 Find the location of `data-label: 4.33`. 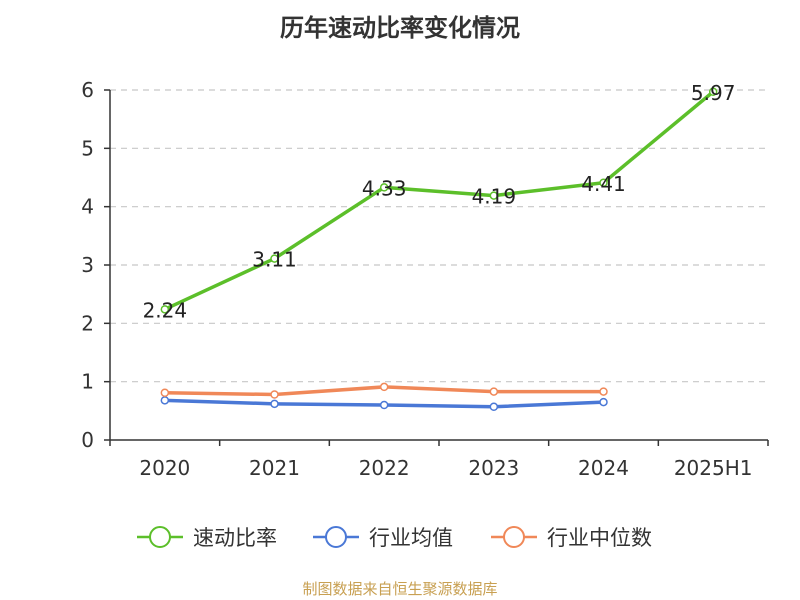

data-label: 4.33 is located at coordinates (384, 188).